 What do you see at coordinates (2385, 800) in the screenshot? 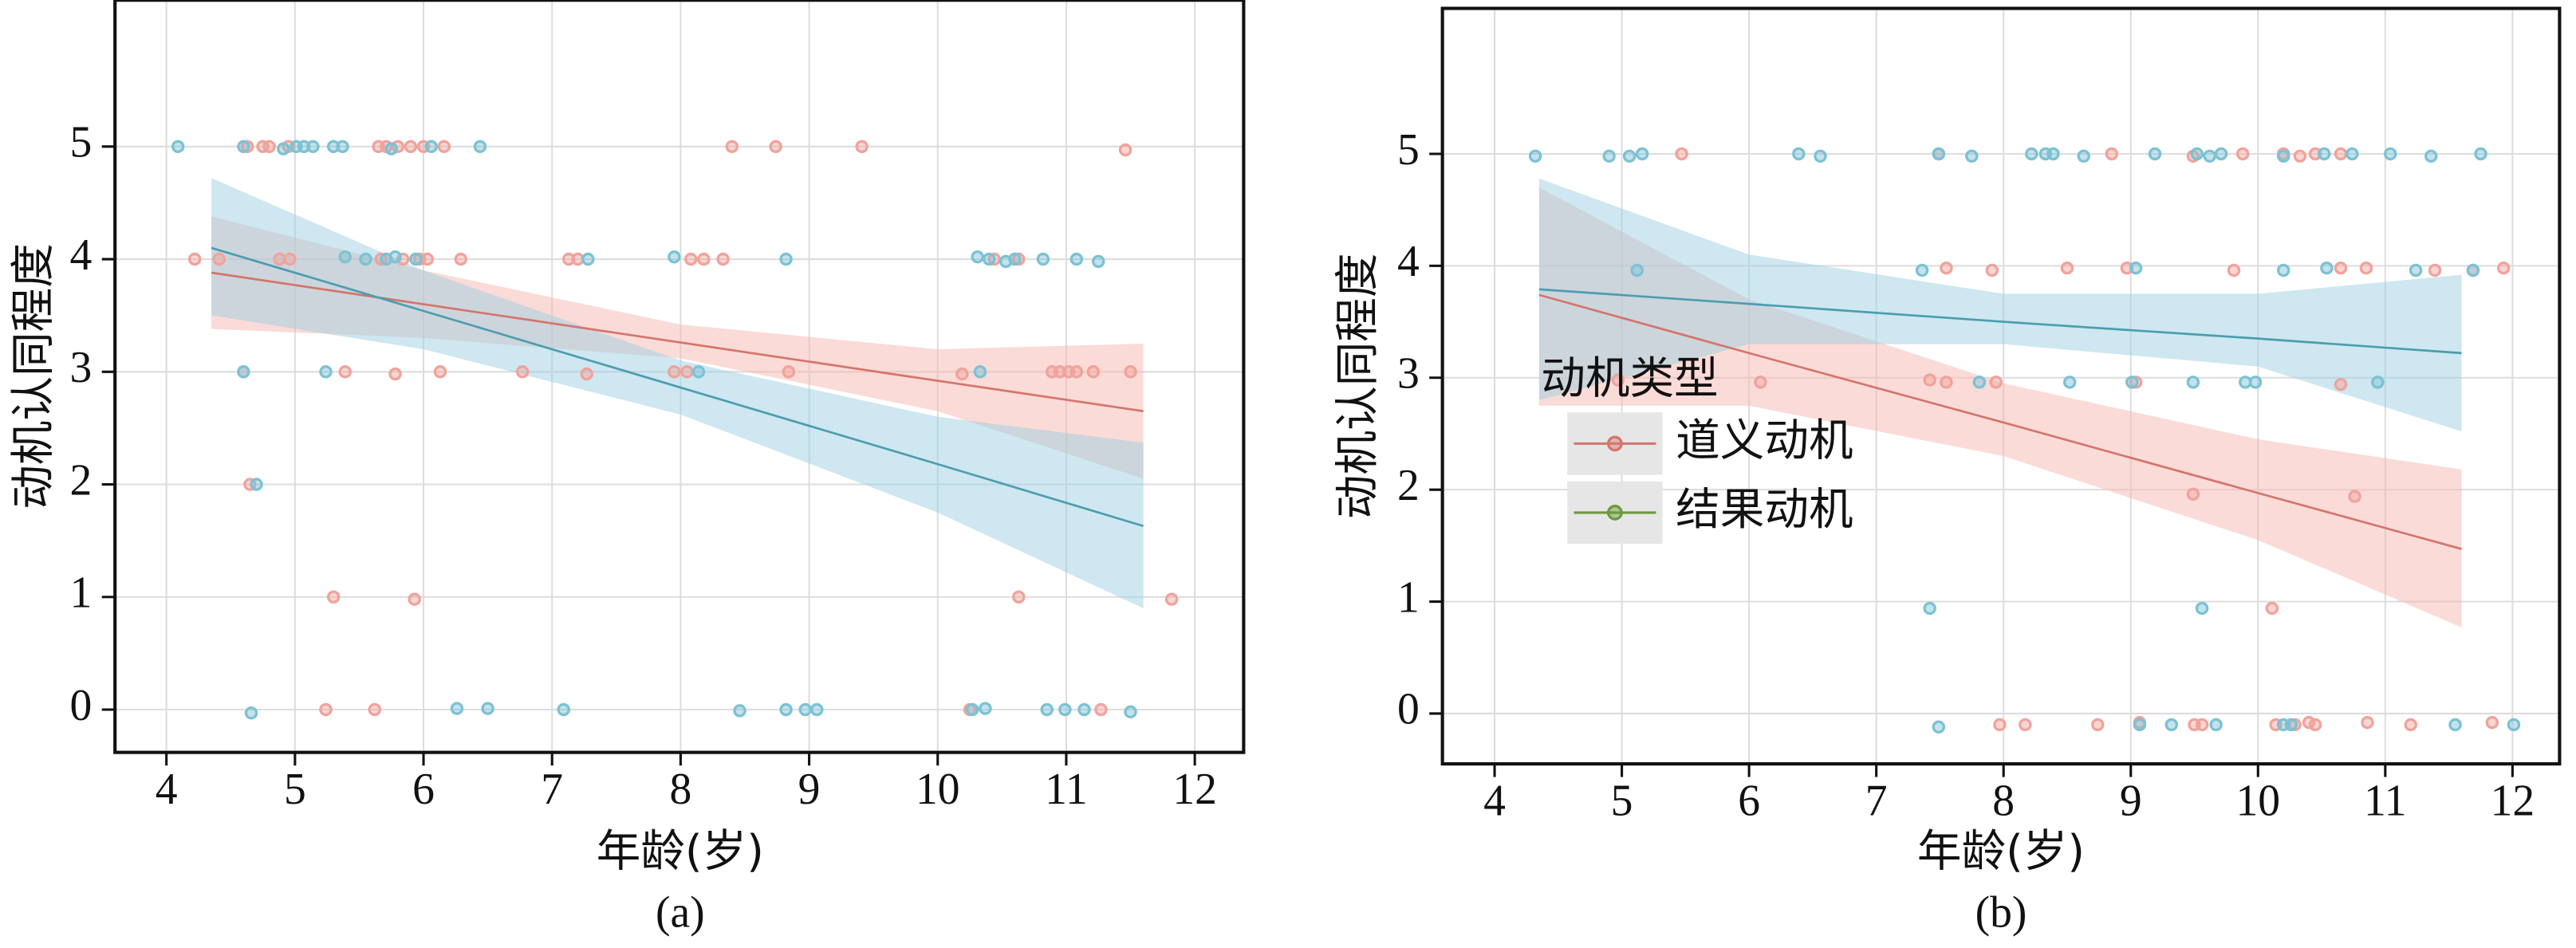
I see `x-tick-label: 11` at bounding box center [2385, 800].